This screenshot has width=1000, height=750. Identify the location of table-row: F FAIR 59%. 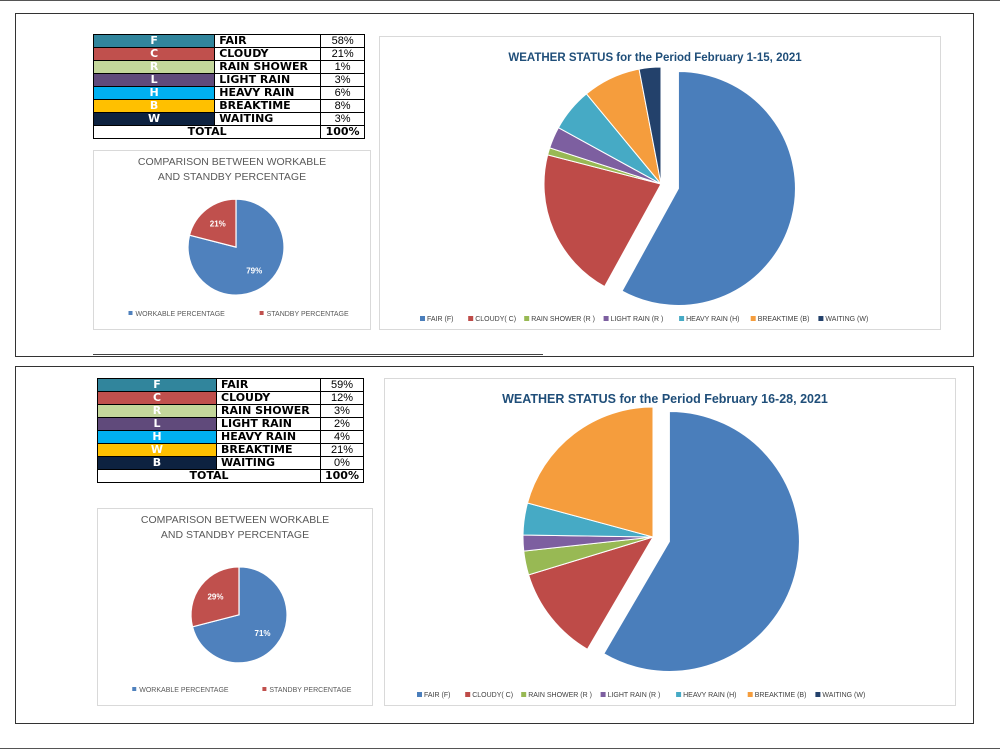
(230, 385).